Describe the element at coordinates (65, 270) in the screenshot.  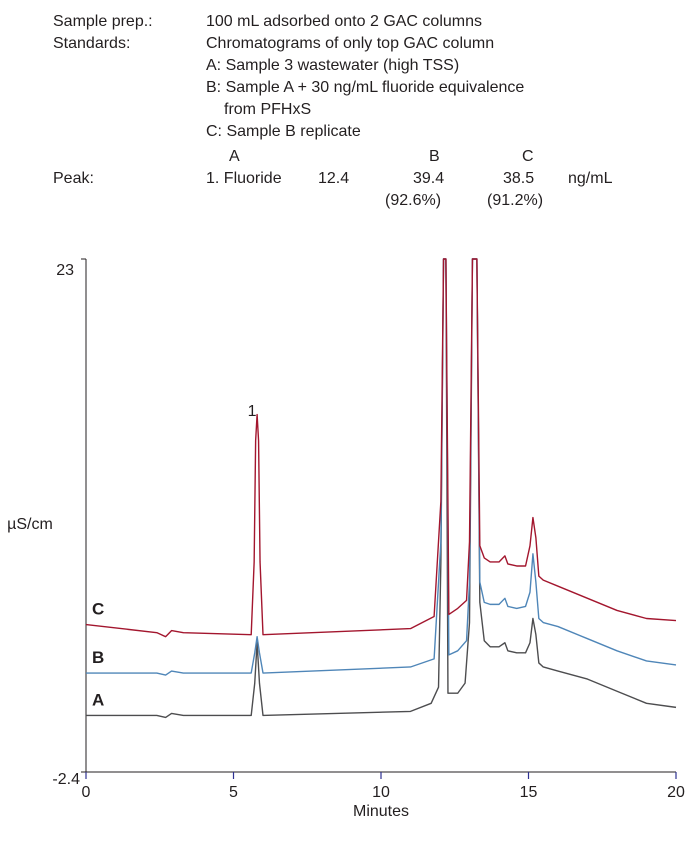
I see `y-tick-label: 23` at that location.